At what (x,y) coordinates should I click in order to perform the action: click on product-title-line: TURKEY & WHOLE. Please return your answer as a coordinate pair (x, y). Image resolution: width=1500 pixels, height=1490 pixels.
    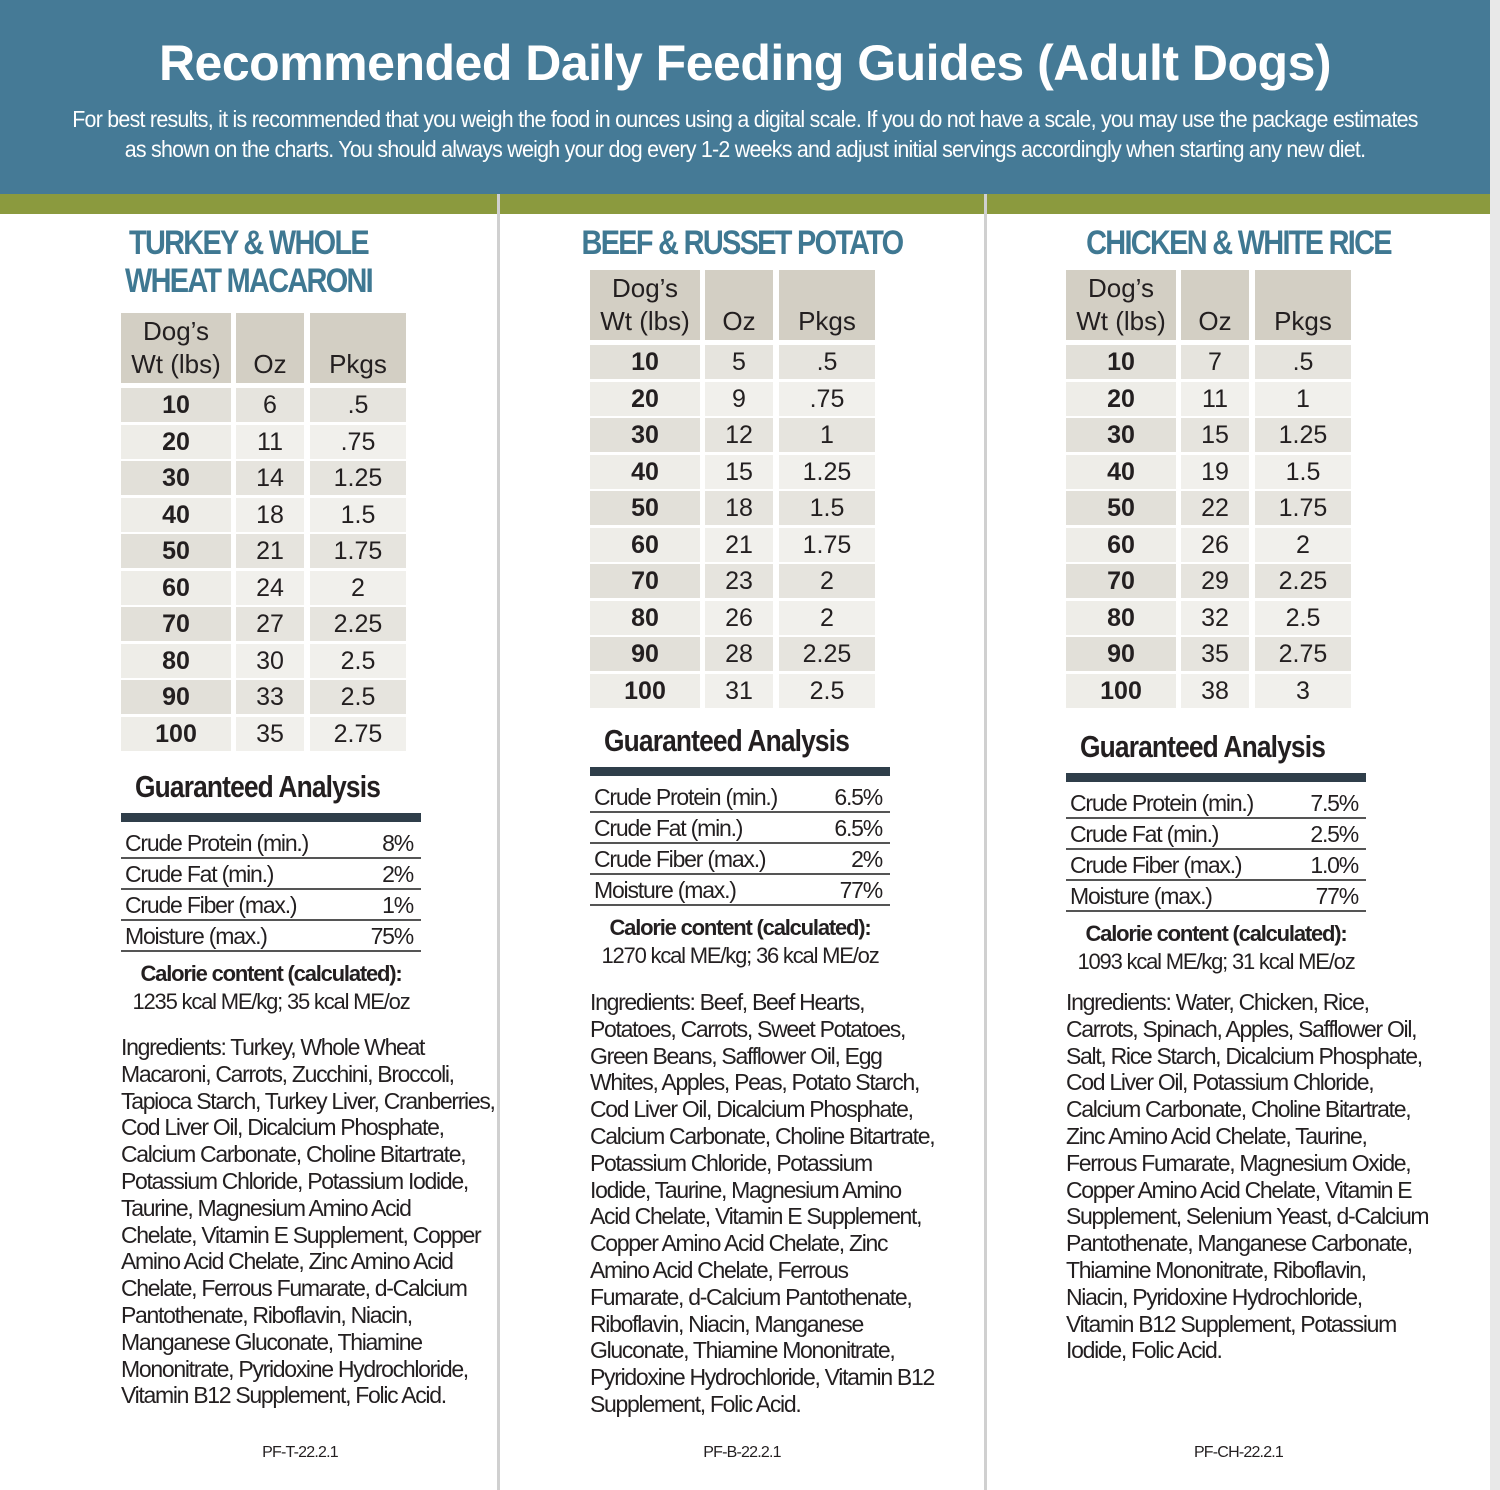
    Looking at the image, I should click on (249, 243).